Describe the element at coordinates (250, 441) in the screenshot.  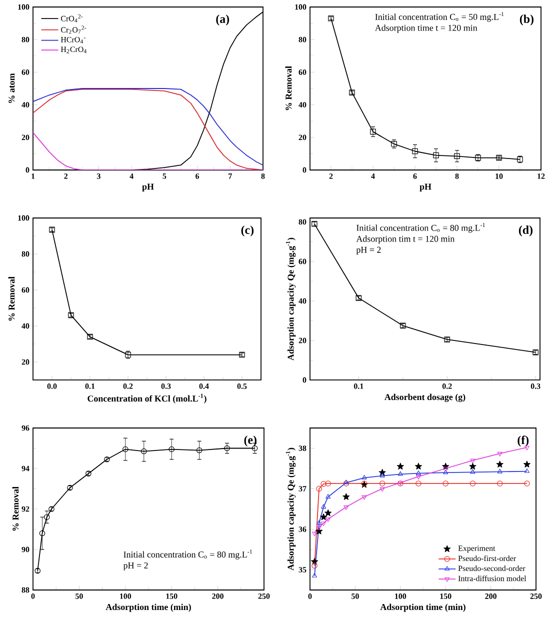
I see `text: (e)` at that location.